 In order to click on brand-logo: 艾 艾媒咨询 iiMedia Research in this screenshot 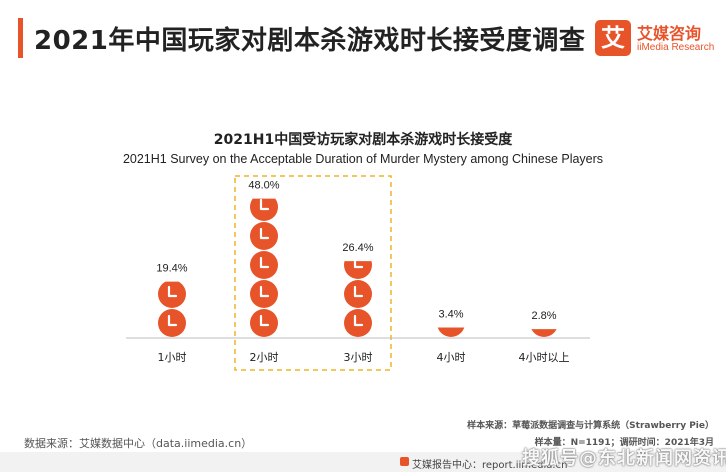, I will do `click(655, 39)`.